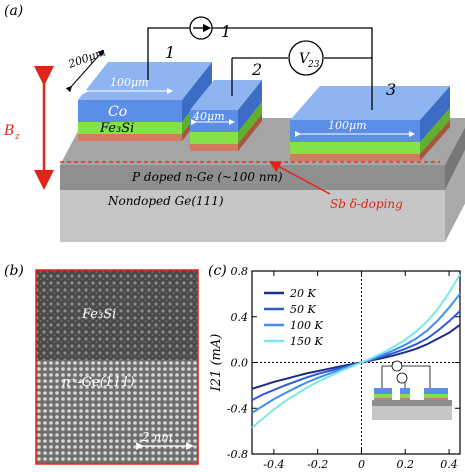  Describe the element at coordinates (87, 58) in the screenshot. I see `dim-200-label: 200μm` at that location.